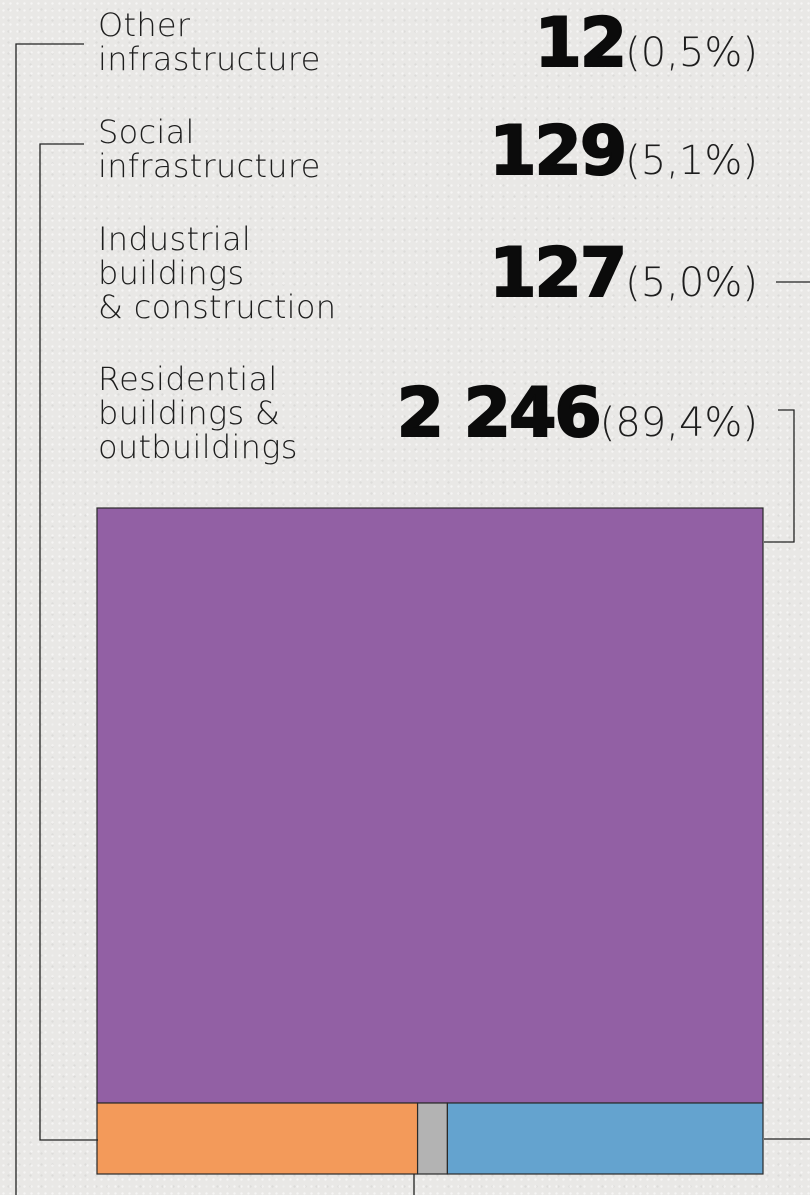 The height and width of the screenshot is (1195, 810). I want to click on leader-line-residential, so click(779, 476).